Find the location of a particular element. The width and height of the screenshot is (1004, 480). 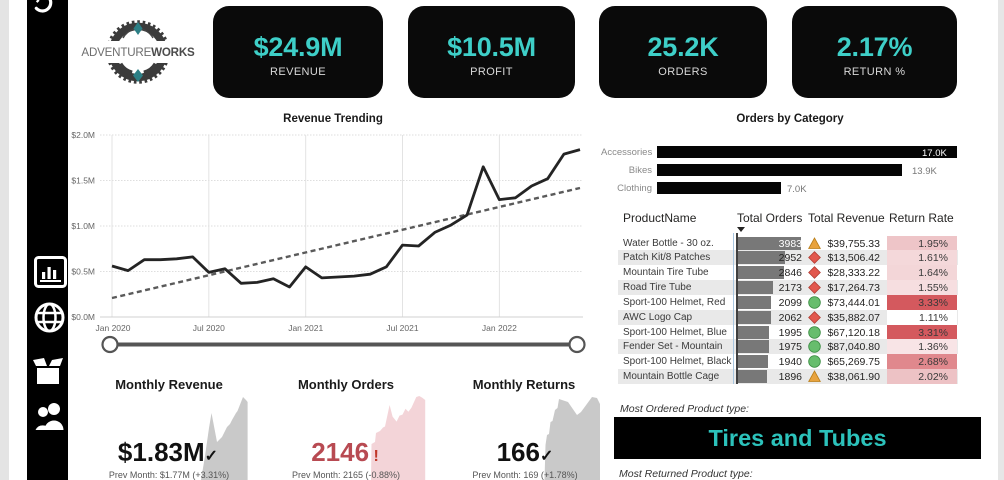

svg-text: Jul 2020 is located at coordinates (209, 328).